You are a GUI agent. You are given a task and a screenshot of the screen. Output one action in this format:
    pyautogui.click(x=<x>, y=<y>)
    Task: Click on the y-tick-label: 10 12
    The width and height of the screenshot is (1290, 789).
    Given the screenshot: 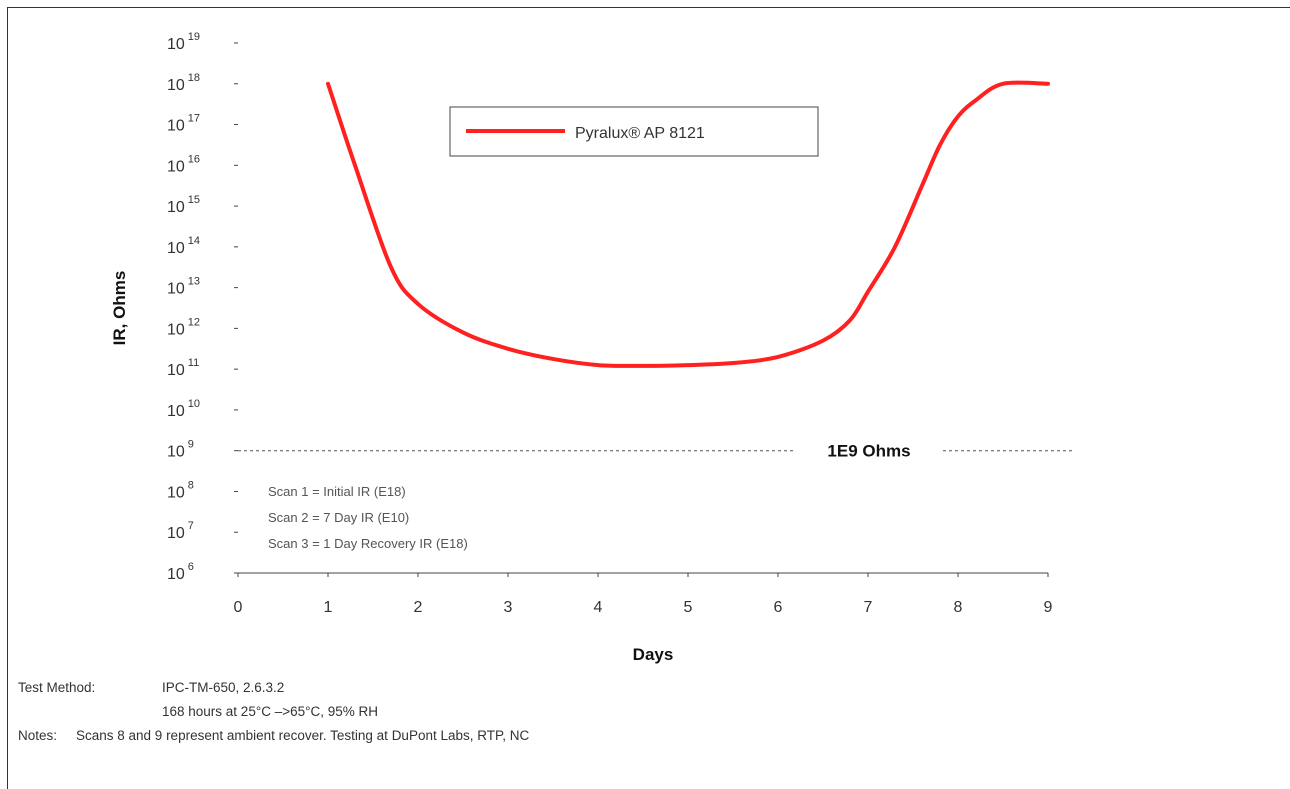 What is the action you would take?
    pyautogui.click(x=183, y=327)
    